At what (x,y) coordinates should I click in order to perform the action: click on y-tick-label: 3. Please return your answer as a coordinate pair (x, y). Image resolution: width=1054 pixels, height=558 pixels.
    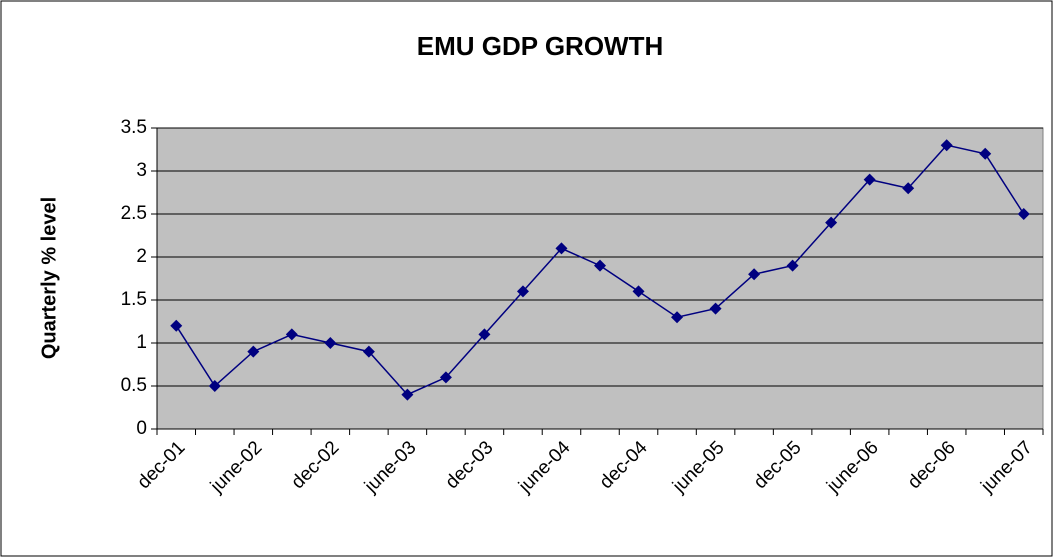
    Looking at the image, I should click on (141, 170).